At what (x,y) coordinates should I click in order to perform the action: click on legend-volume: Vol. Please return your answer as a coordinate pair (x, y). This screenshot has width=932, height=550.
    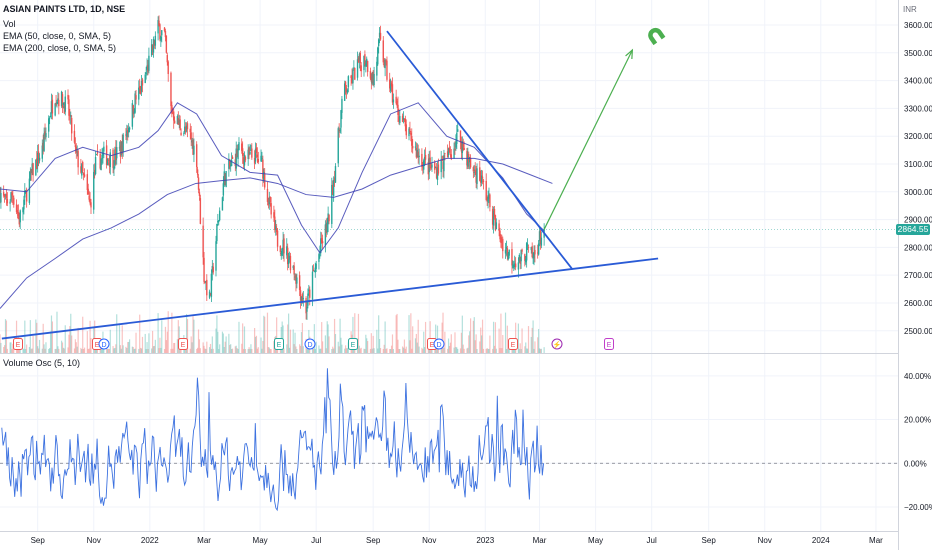
    Looking at the image, I should click on (9, 24).